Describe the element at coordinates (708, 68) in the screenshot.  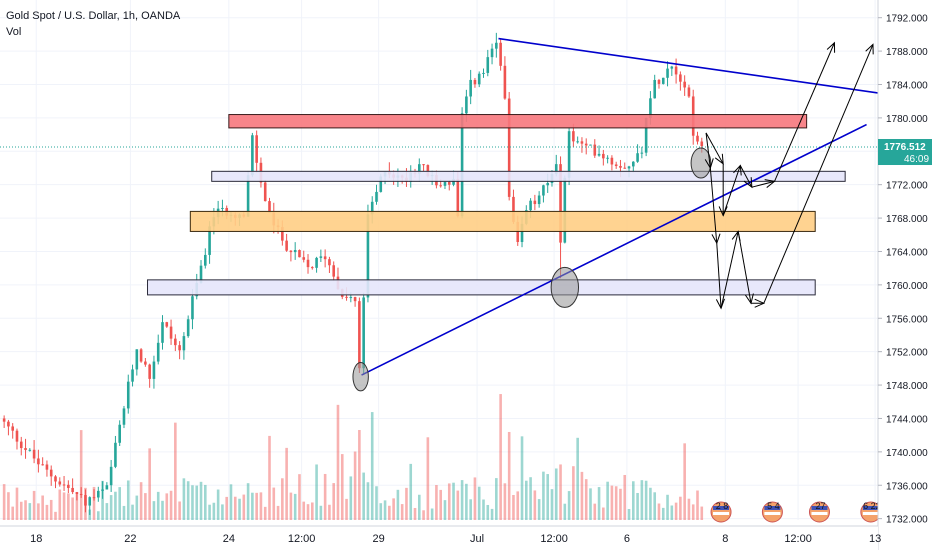
I see `upper-trendline` at that location.